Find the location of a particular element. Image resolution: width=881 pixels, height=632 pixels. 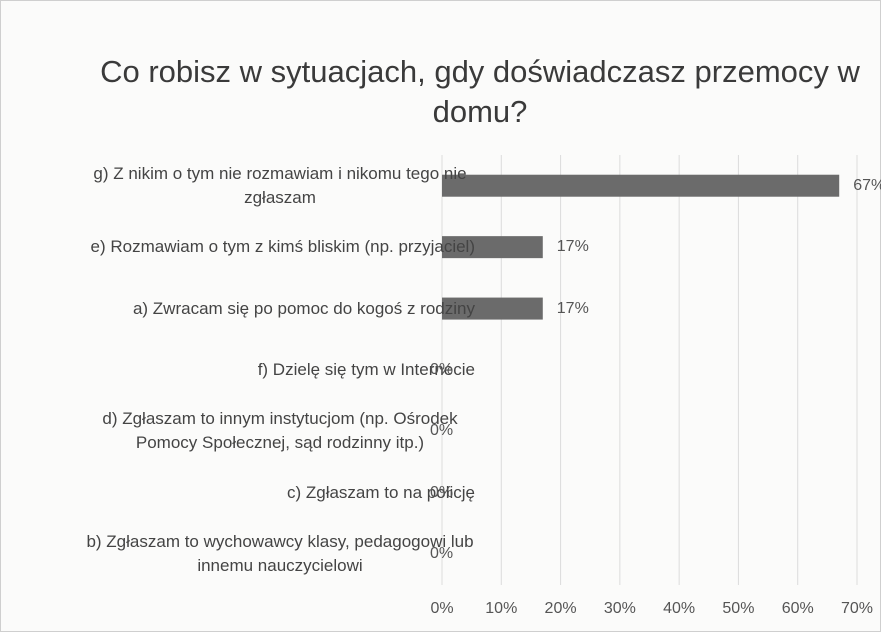

x-tick-label: 50% is located at coordinates (738, 608).